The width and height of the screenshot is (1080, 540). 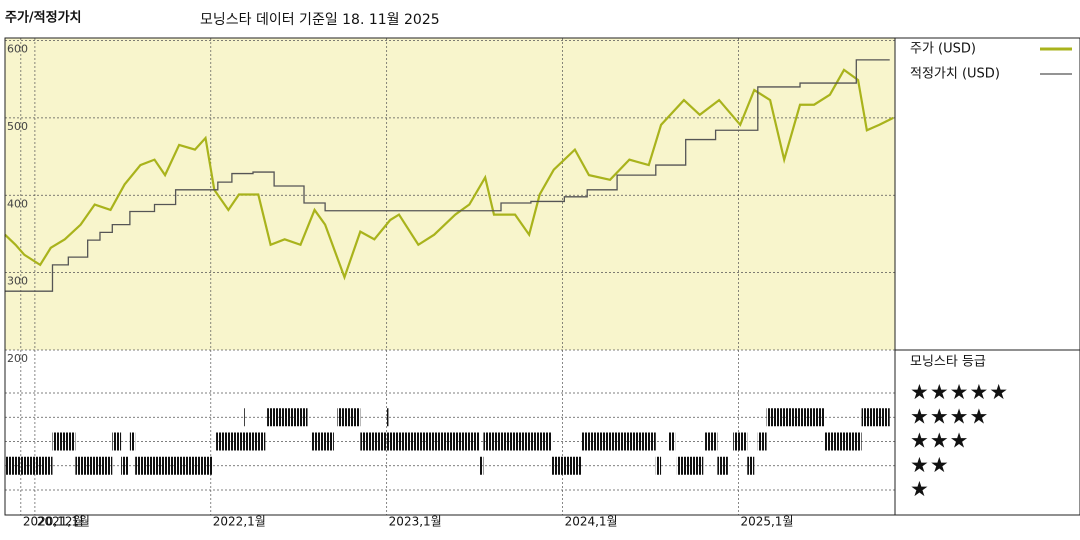 I want to click on y-tick-label: 300, so click(x=17, y=281).